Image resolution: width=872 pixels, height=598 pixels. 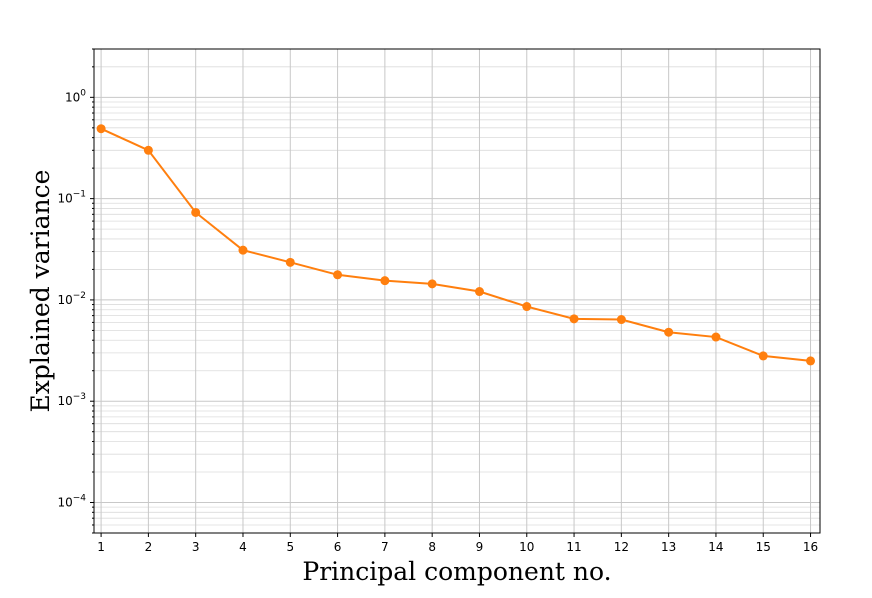 What do you see at coordinates (715, 547) in the screenshot?
I see `x-tick-label: 14` at bounding box center [715, 547].